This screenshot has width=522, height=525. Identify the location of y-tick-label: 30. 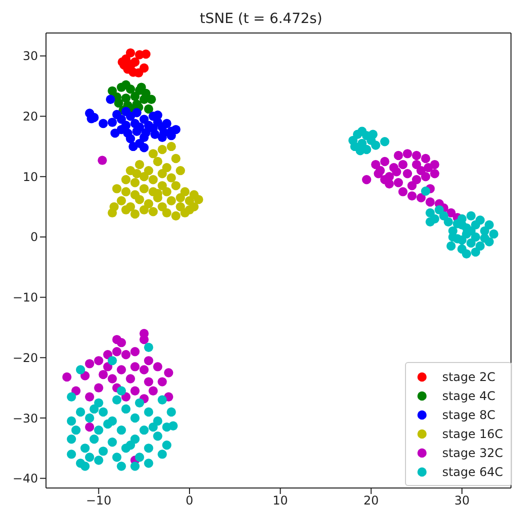
(30, 56).